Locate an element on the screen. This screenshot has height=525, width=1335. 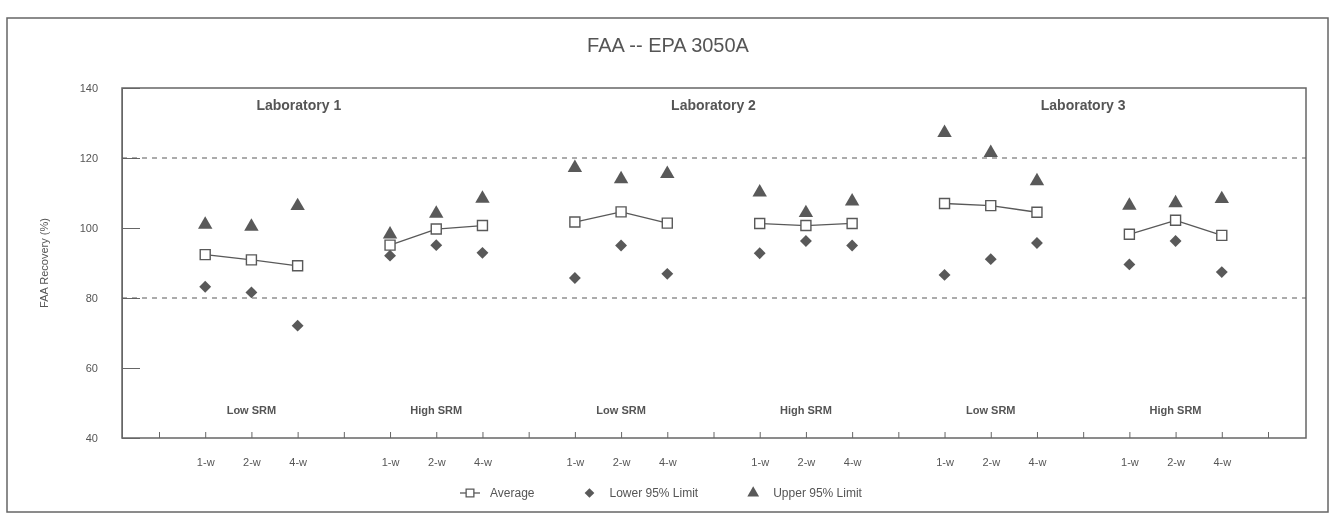
legend-label: Lower 95% Limit is located at coordinates (654, 493).